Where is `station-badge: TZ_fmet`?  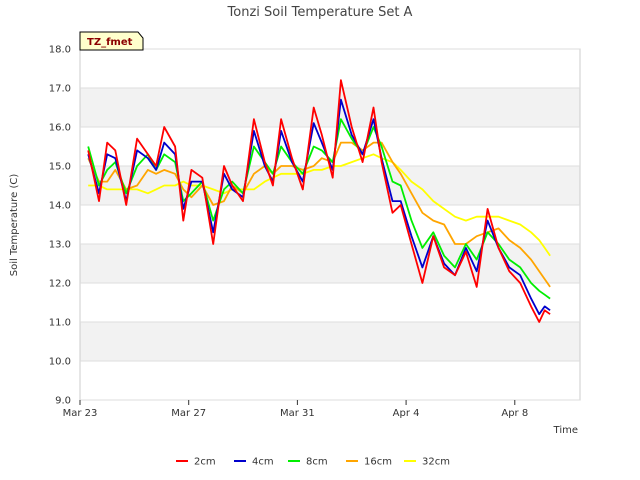 station-badge: TZ_fmet is located at coordinates (111, 41).